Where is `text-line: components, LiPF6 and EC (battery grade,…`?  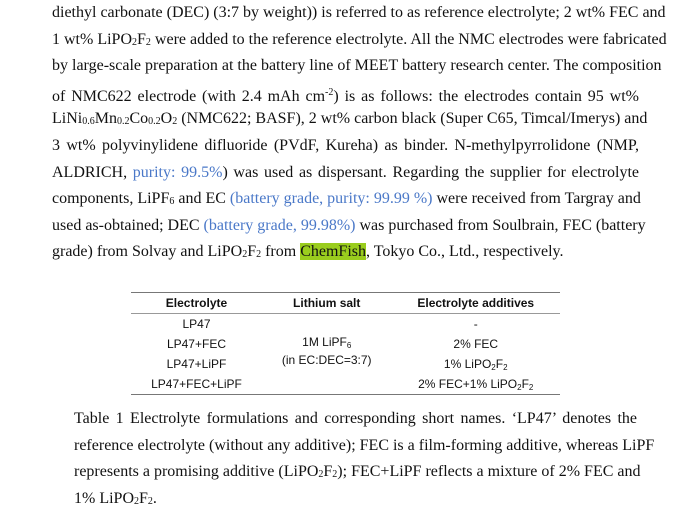
text-line: components, LiPF6 and EC (battery grade,… is located at coordinates (346, 199).